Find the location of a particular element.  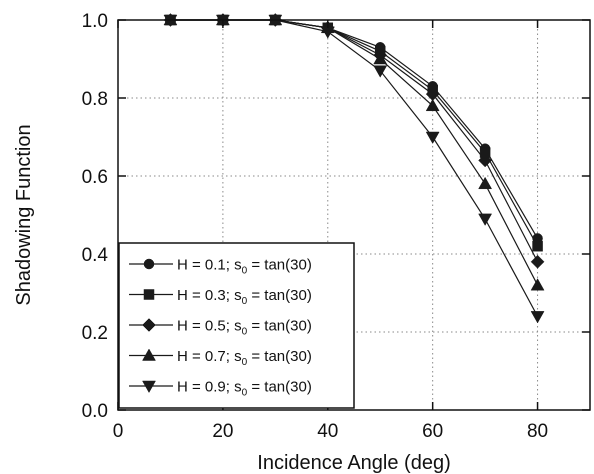

legend-label: H = 0.9; s0 = tan(30) is located at coordinates (244, 389).